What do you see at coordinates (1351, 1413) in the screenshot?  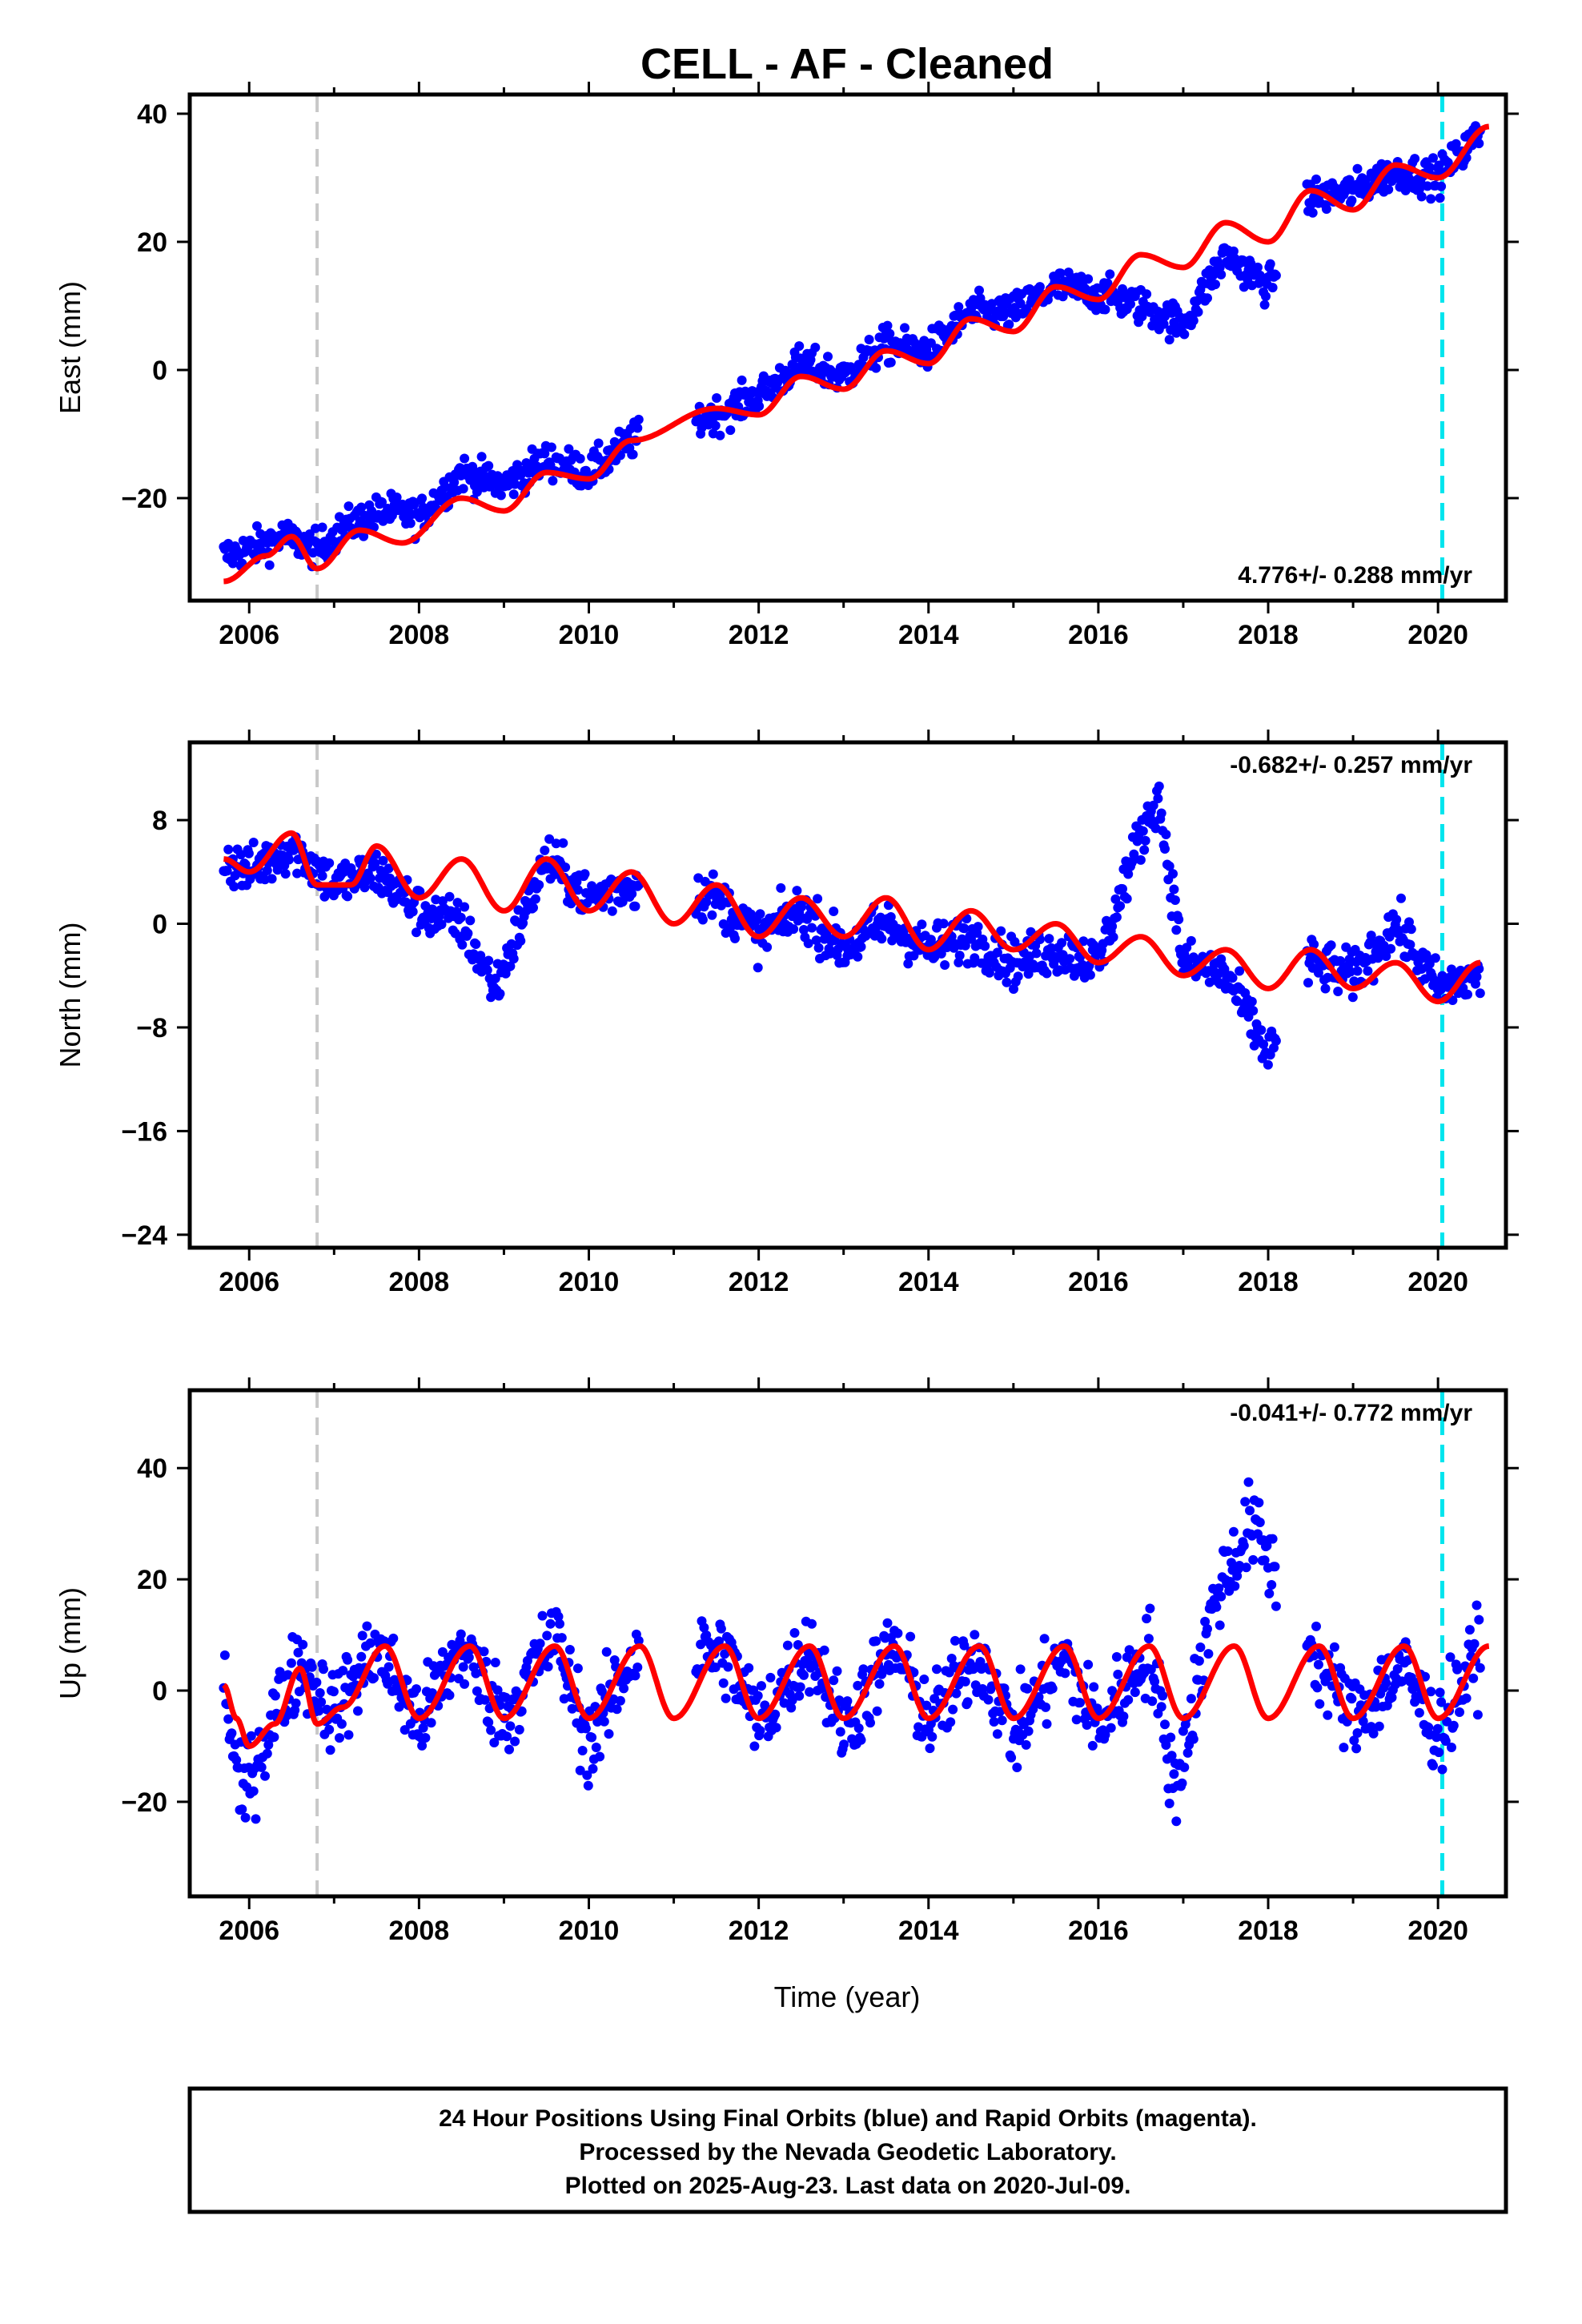 I see `up-rate-label: -0.041+/- 0.772 mm/yr` at bounding box center [1351, 1413].